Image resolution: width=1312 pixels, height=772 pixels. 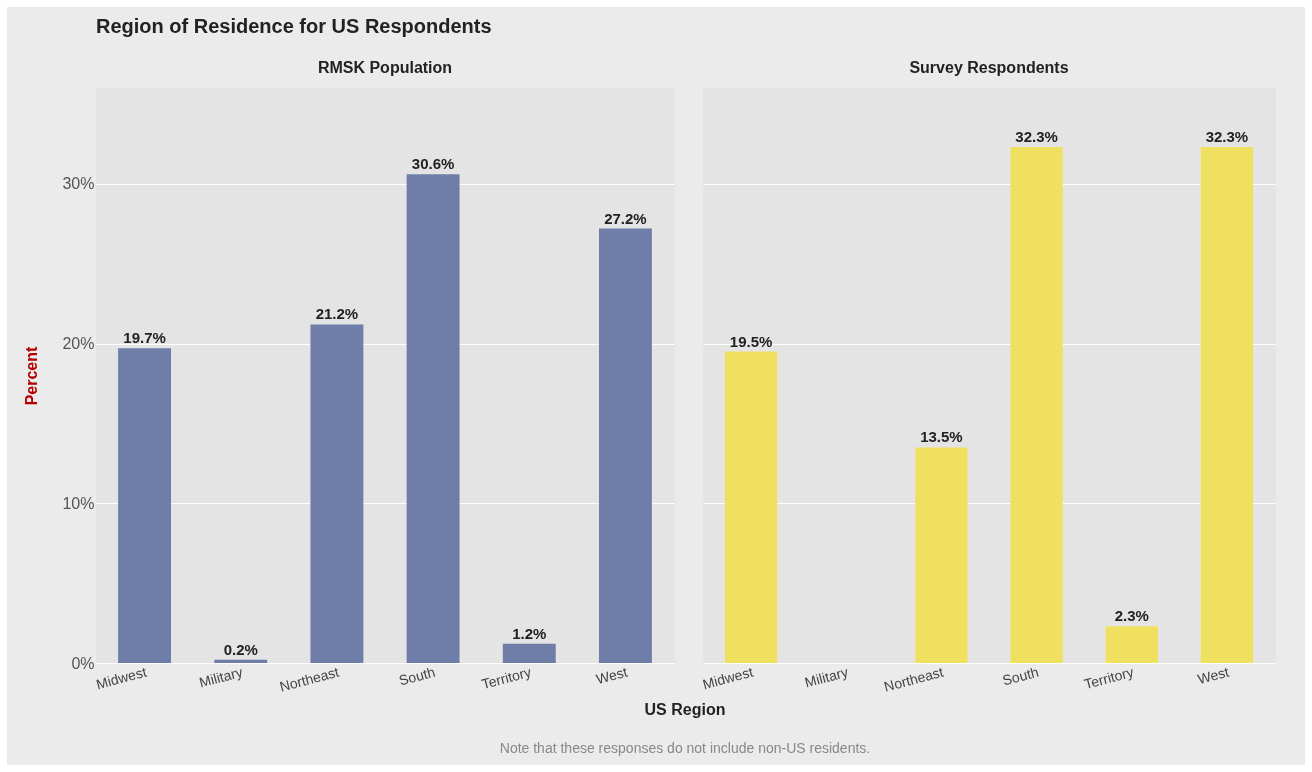 What do you see at coordinates (144, 338) in the screenshot?
I see `data-label: 19.7%` at bounding box center [144, 338].